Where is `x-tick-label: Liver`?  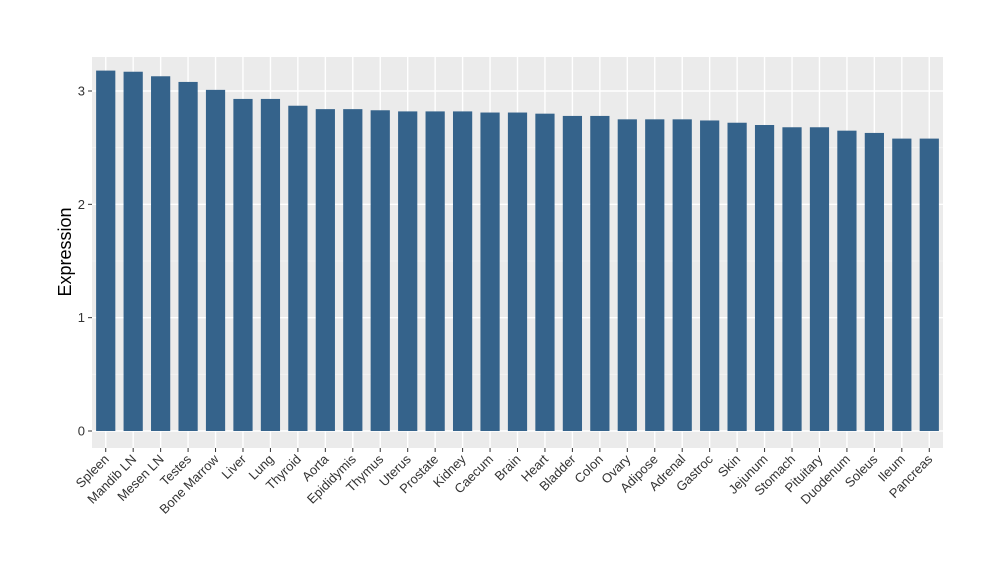 x-tick-label: Liver is located at coordinates (234, 466).